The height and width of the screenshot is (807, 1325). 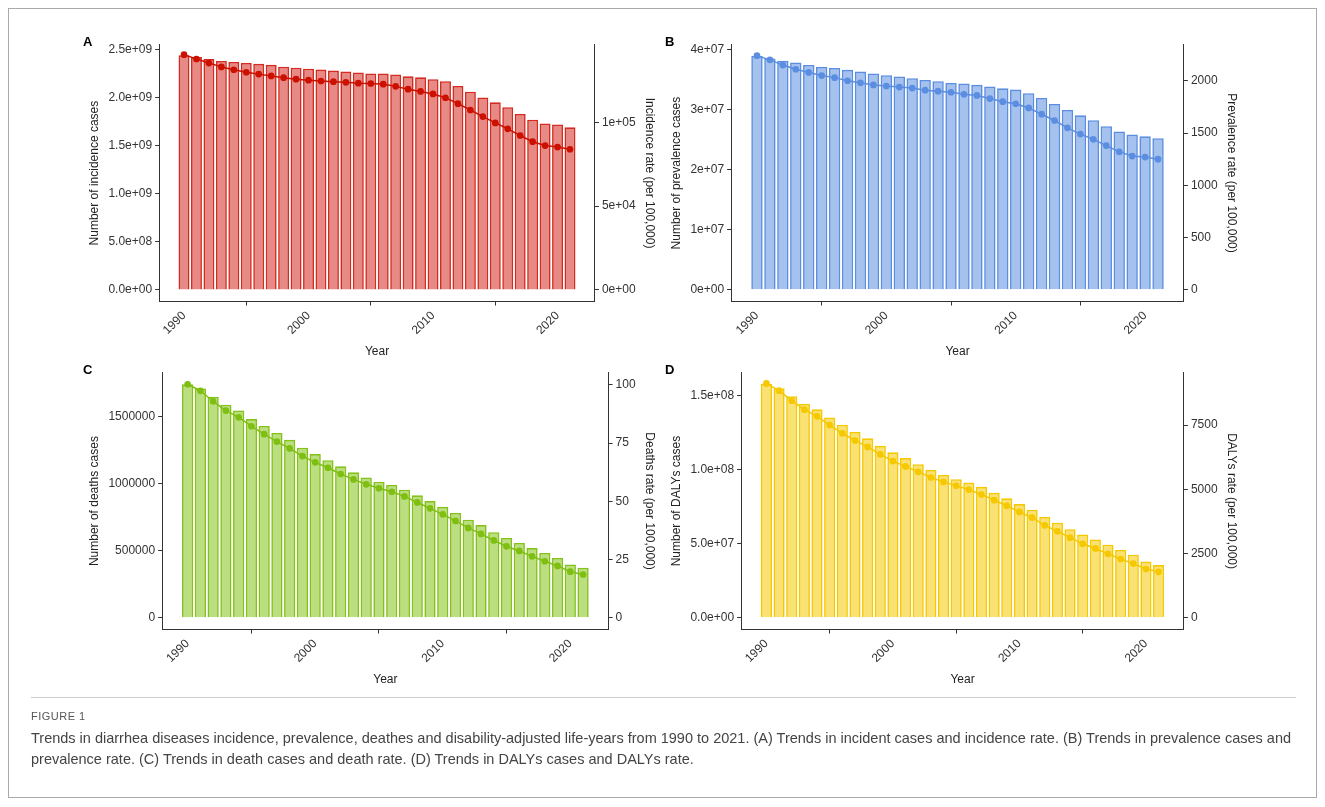 What do you see at coordinates (622, 558) in the screenshot?
I see `y2-tick-label: 25` at bounding box center [622, 558].